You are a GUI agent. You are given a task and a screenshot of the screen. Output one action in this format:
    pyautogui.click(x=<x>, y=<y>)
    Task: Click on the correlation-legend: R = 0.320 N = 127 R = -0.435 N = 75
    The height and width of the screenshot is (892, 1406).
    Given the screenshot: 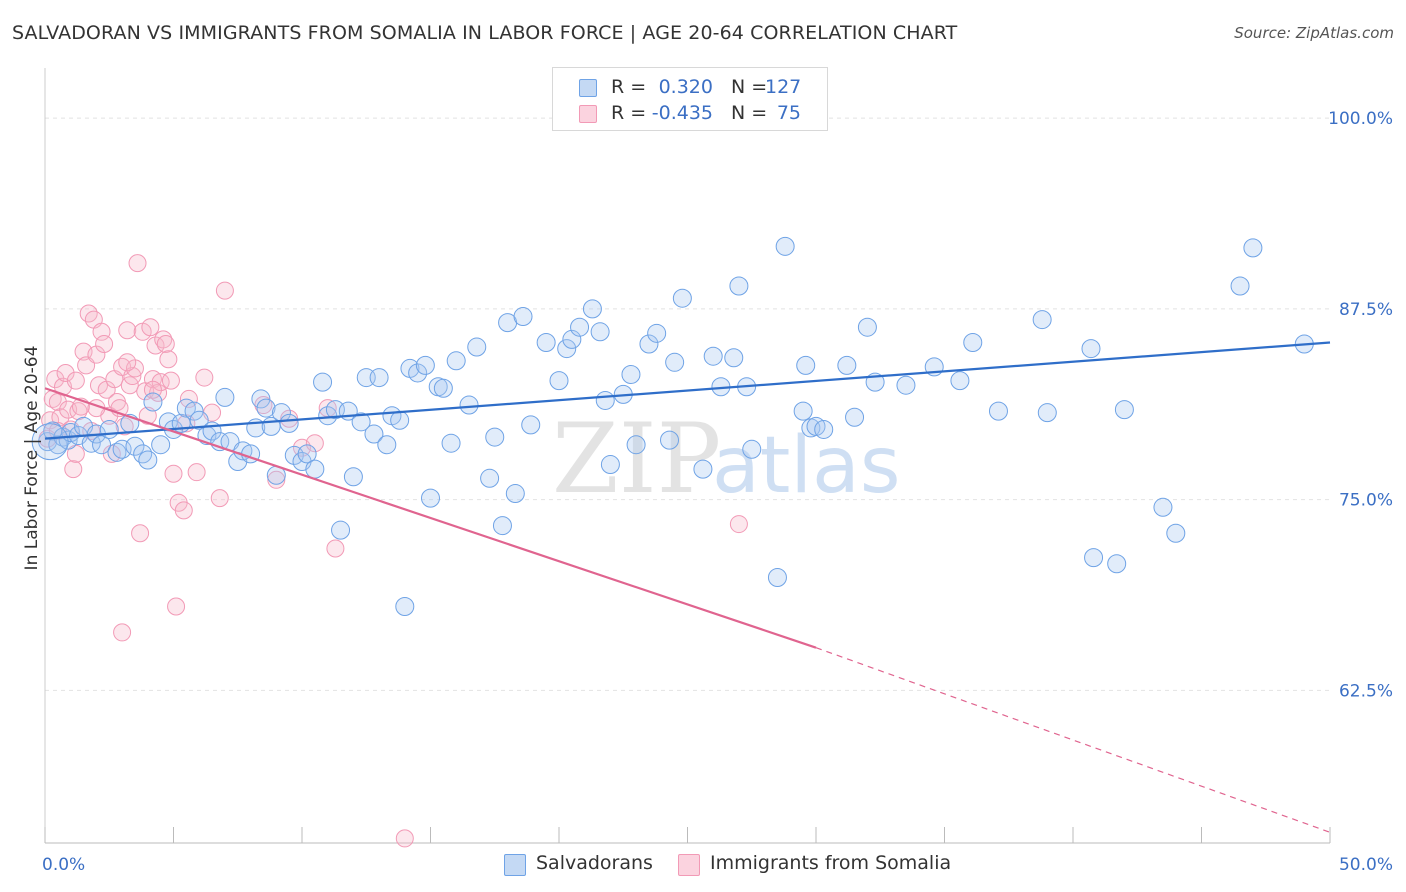 What is the action you would take?
    pyautogui.click(x=690, y=99)
    